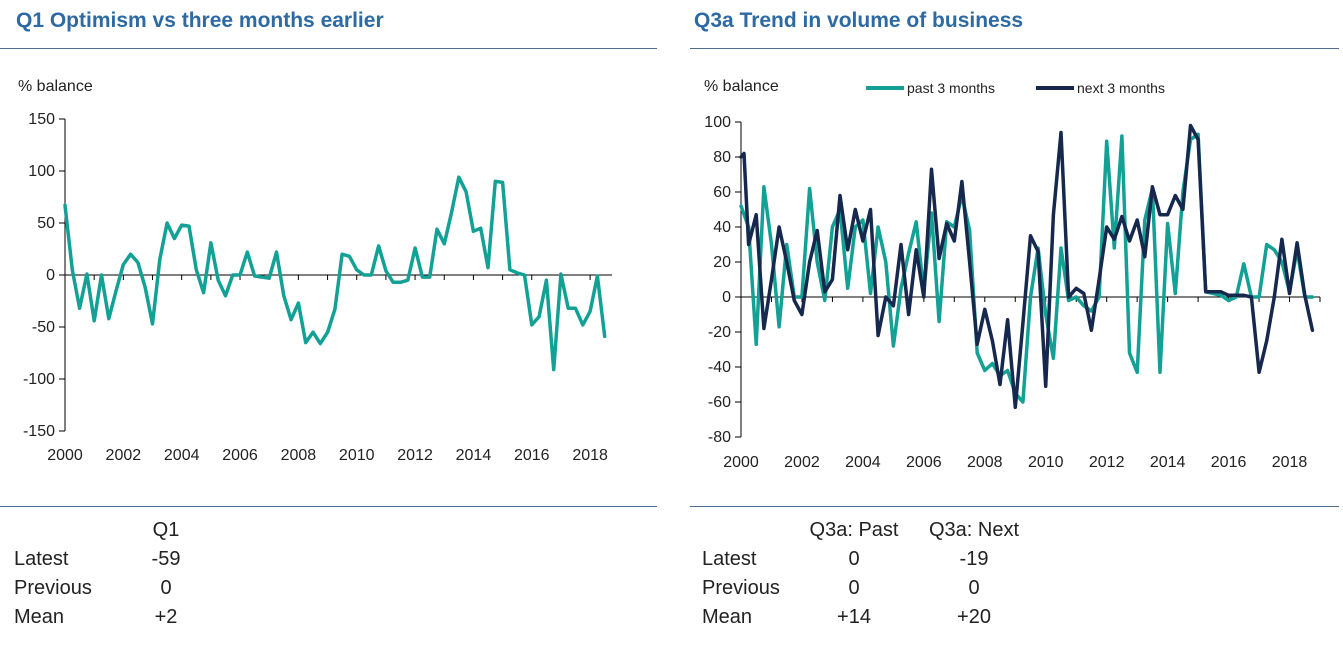  What do you see at coordinates (854, 530) in the screenshot?
I see `stats-header-past: Q3a: Past` at bounding box center [854, 530].